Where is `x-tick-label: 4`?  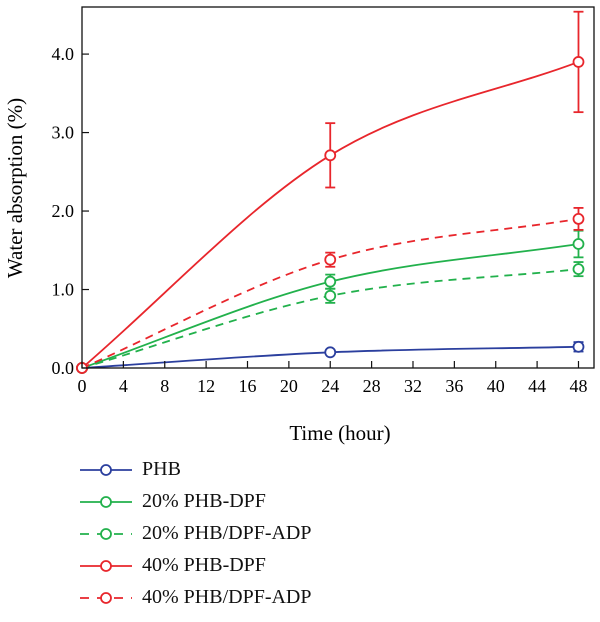
x-tick-label: 4 is located at coordinates (123, 386).